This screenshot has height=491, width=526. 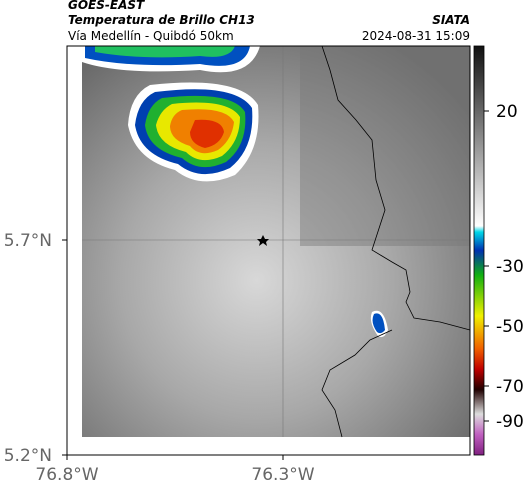 I want to click on colorbar-tick-label: -30, so click(x=510, y=267).